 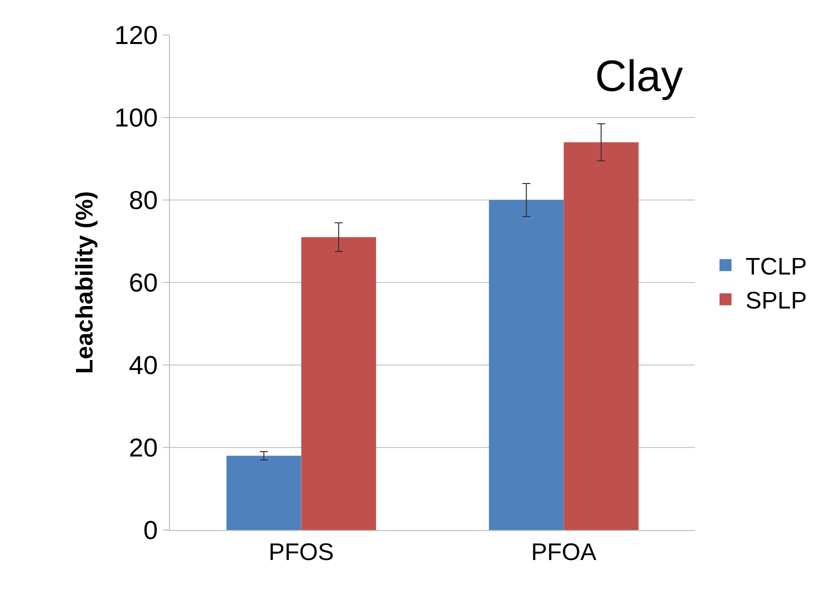 I want to click on x-tick-label: PFOS, so click(x=301, y=552).